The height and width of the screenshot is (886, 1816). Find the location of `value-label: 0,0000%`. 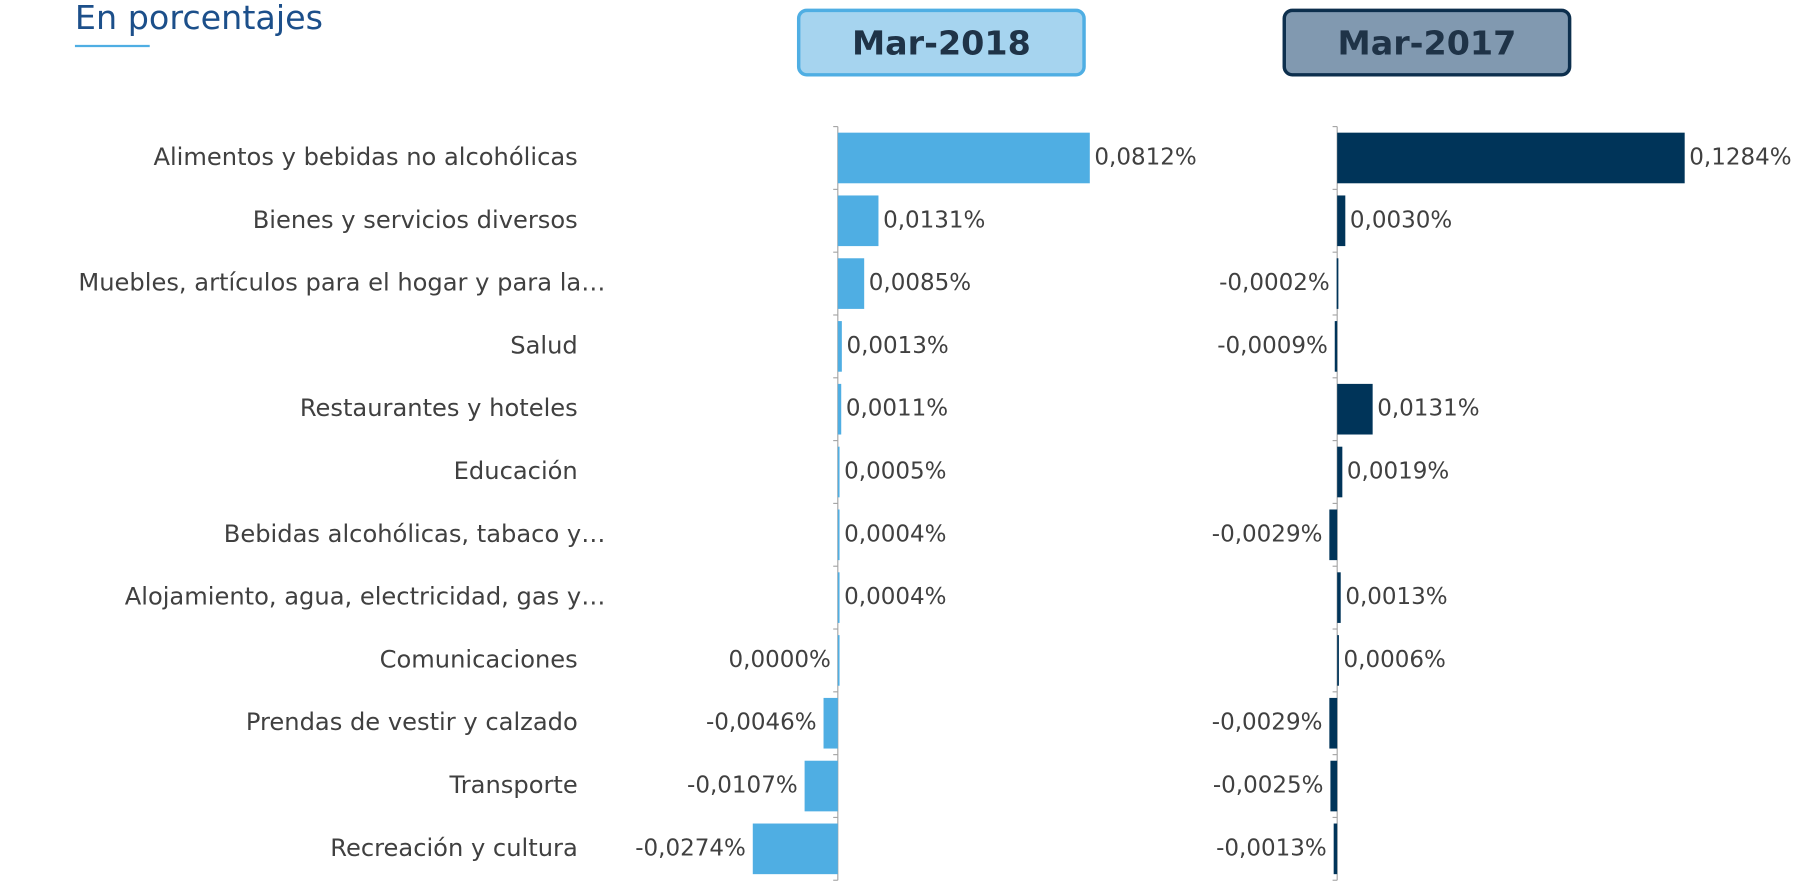

value-label: 0,0000% is located at coordinates (780, 660).